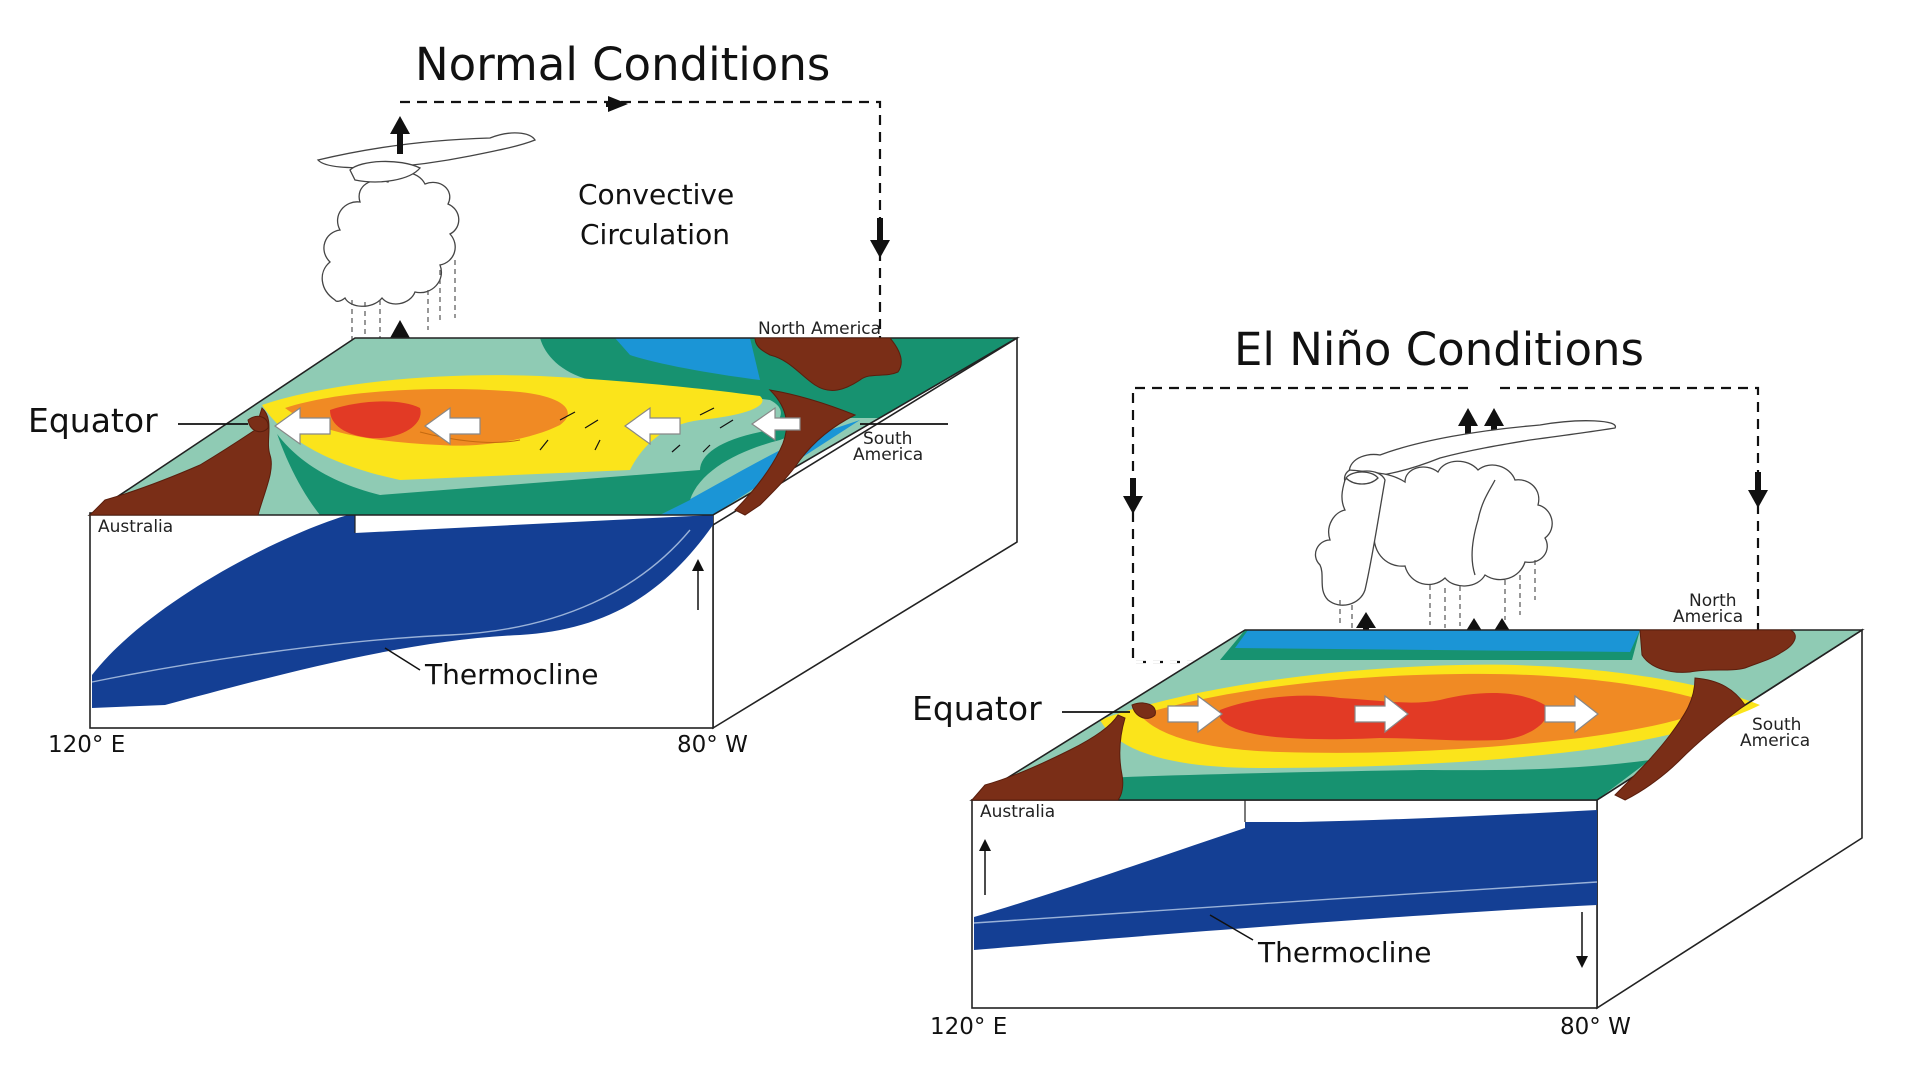 This screenshot has width=1920, height=1080. What do you see at coordinates (618, 104) in the screenshot?
I see `loop-arrow-east-icon` at bounding box center [618, 104].